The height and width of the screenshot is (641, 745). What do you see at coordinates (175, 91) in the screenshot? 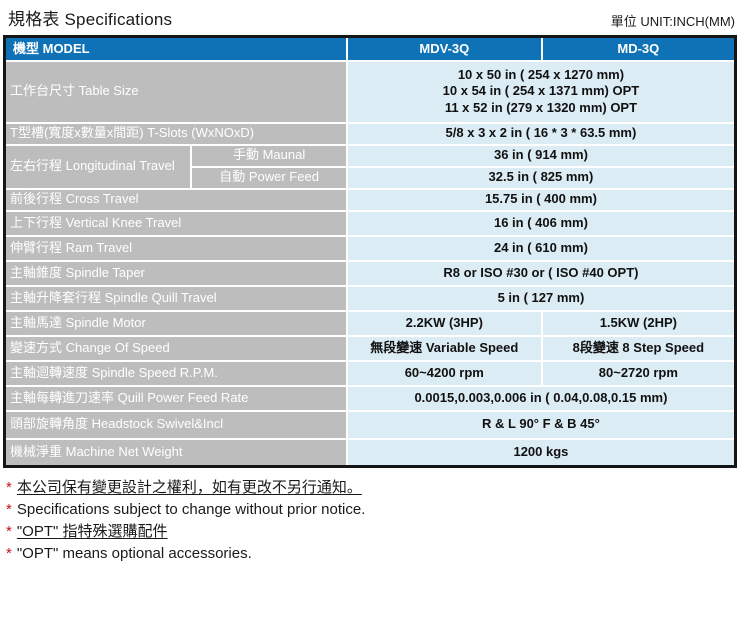
I see `row-label-table-size: 工作台尺寸 Table Size` at bounding box center [175, 91].